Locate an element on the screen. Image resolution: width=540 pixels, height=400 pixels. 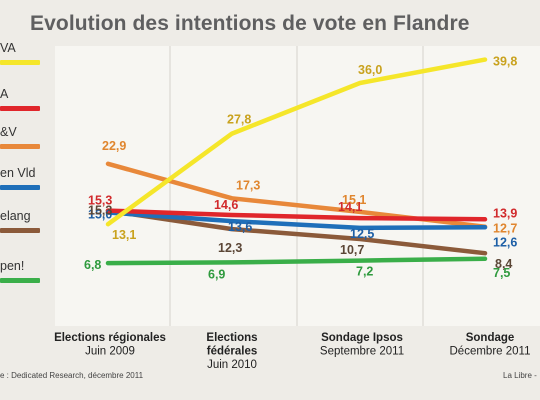
x-tick-label: Septembre 2011 is located at coordinates (362, 352).